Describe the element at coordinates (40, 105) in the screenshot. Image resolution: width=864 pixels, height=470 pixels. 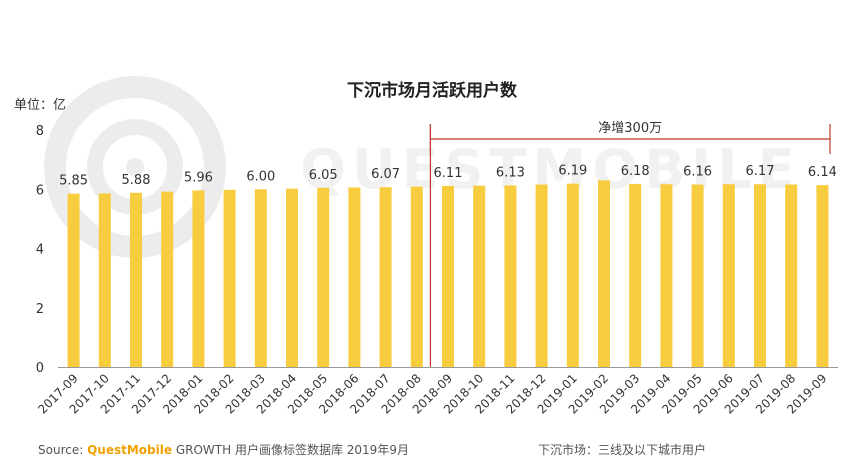
I see `unit-label: 单位：亿` at that location.